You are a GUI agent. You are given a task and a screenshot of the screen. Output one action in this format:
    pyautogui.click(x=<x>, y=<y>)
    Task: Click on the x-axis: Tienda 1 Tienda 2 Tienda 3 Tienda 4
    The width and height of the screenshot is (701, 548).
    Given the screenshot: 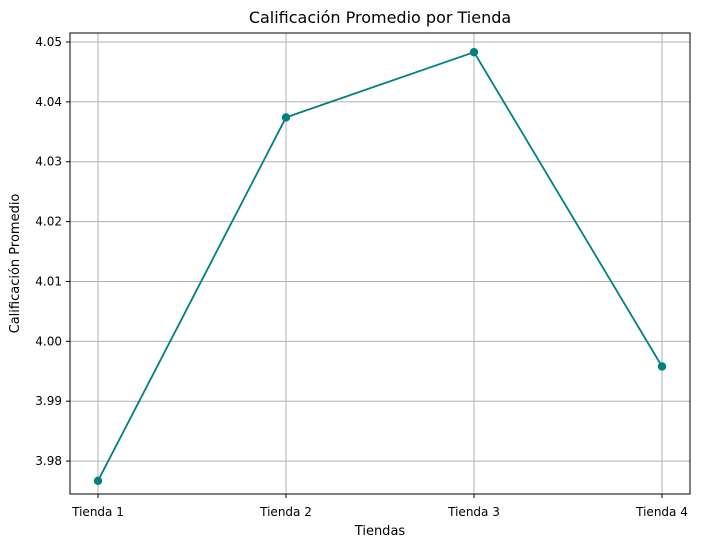 What is the action you would take?
    pyautogui.click(x=379, y=506)
    